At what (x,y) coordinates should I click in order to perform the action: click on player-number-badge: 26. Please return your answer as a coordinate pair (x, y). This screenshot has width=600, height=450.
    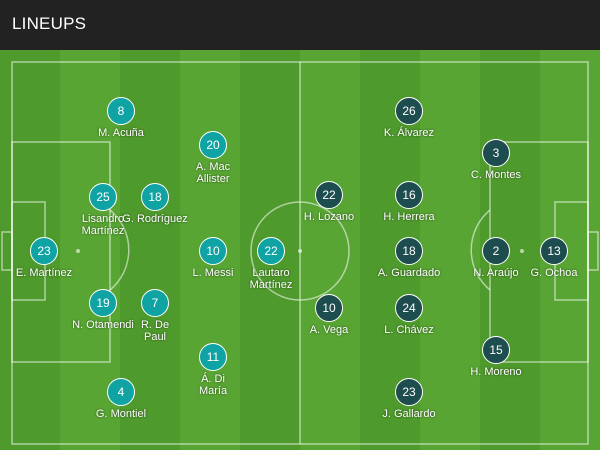
    Looking at the image, I should click on (409, 111).